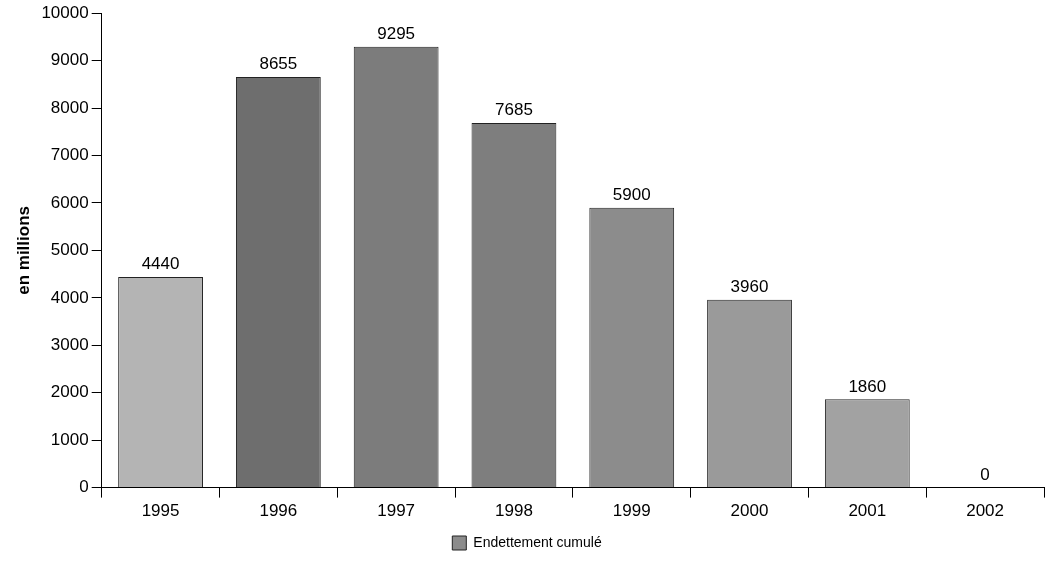 This screenshot has width=1056, height=564. I want to click on legend-label: Endettement cumulé, so click(537, 541).